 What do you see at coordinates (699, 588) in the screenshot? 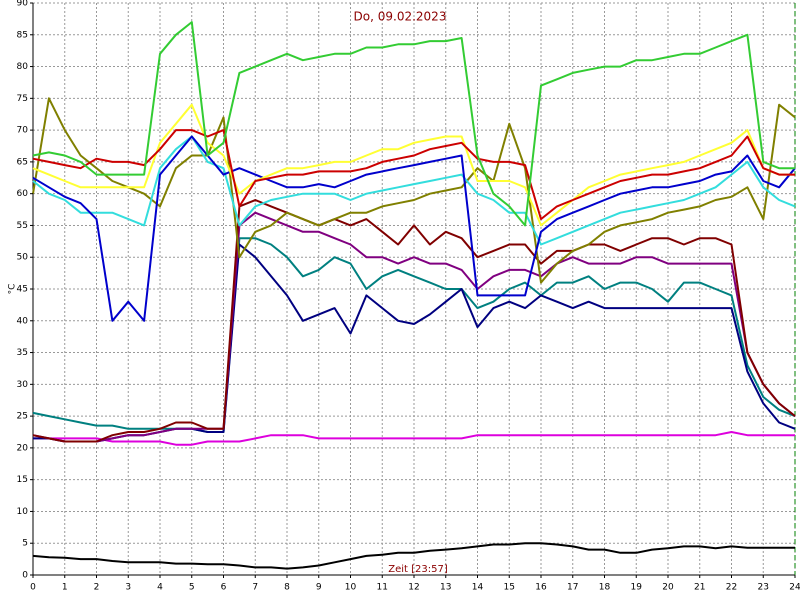
I see `x-tick-label: 21` at bounding box center [699, 588].